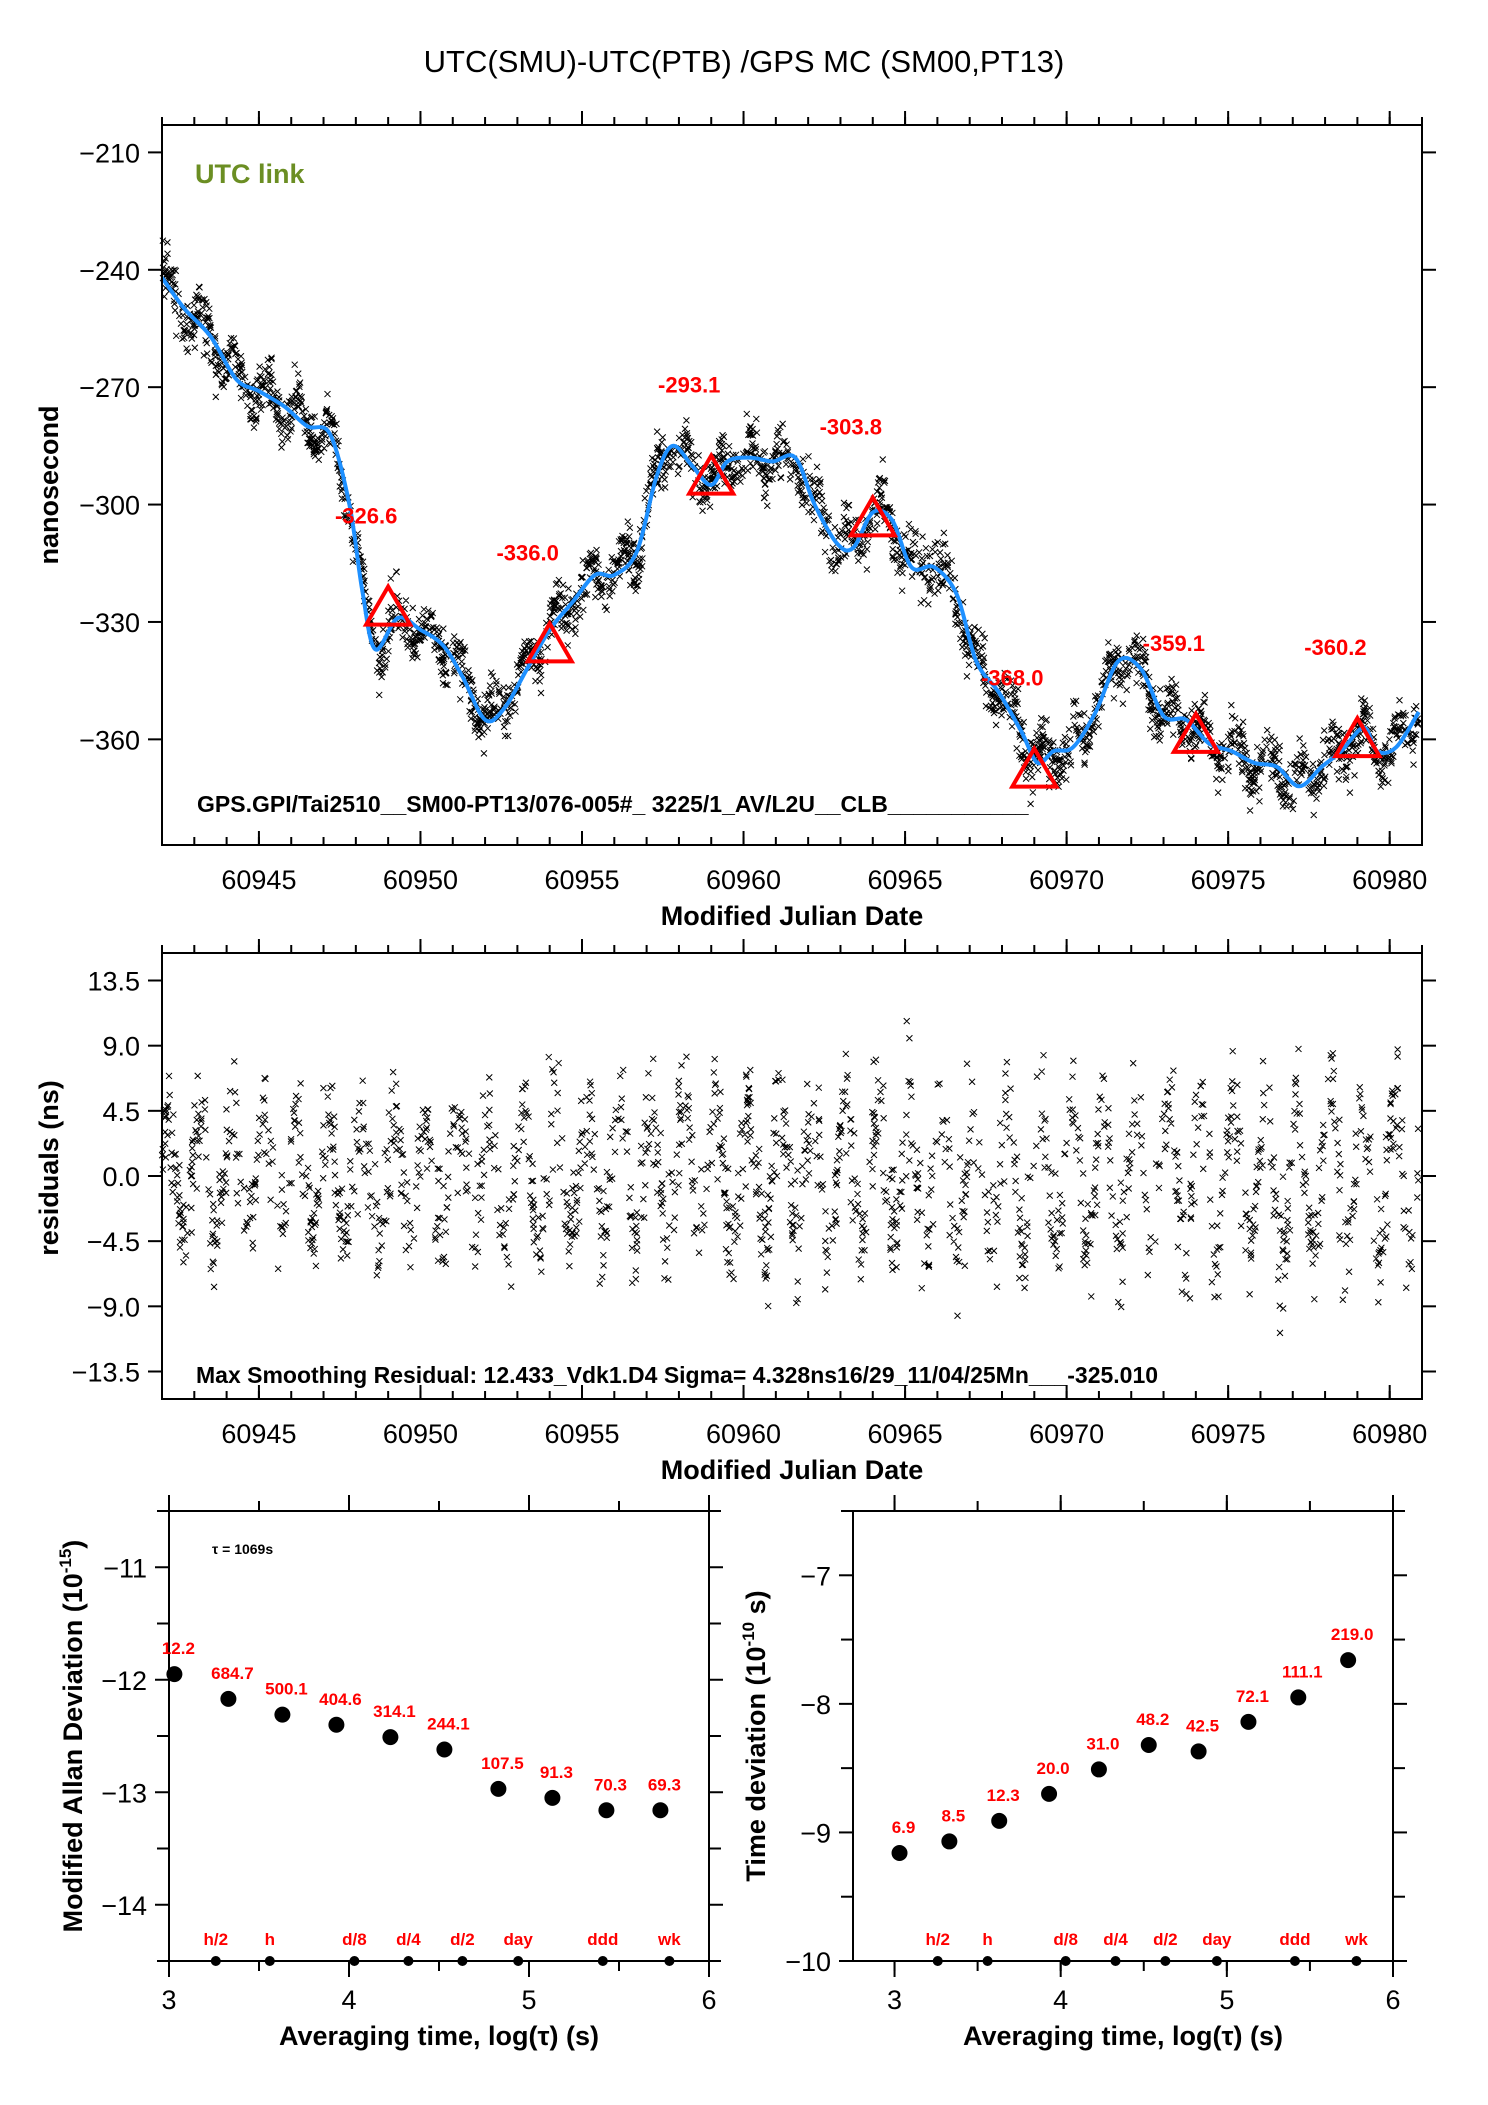  Describe the element at coordinates (1012, 678) in the screenshot. I see `triangle-marker-label: -368.0` at that location.